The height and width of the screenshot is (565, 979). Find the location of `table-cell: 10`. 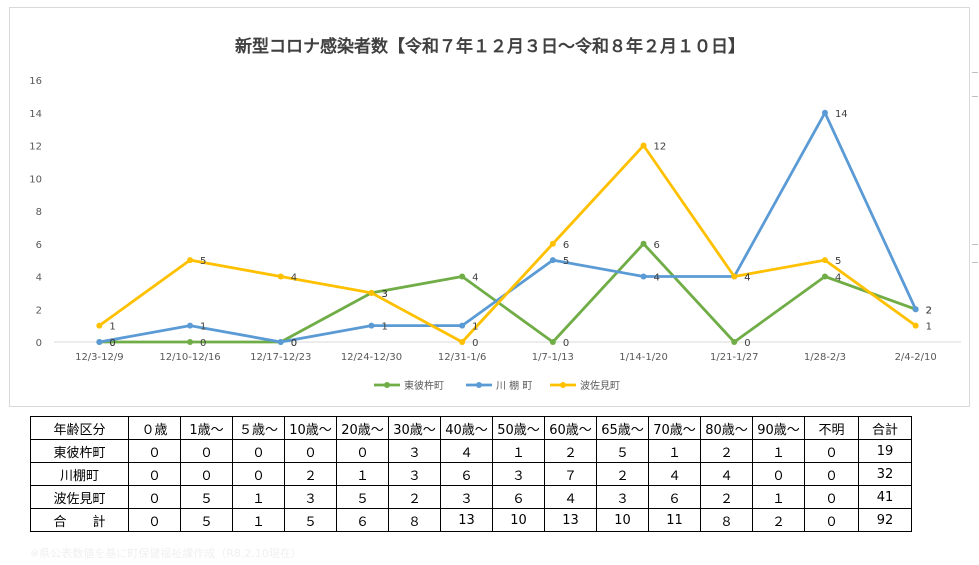

table-cell: 10 is located at coordinates (622, 520).